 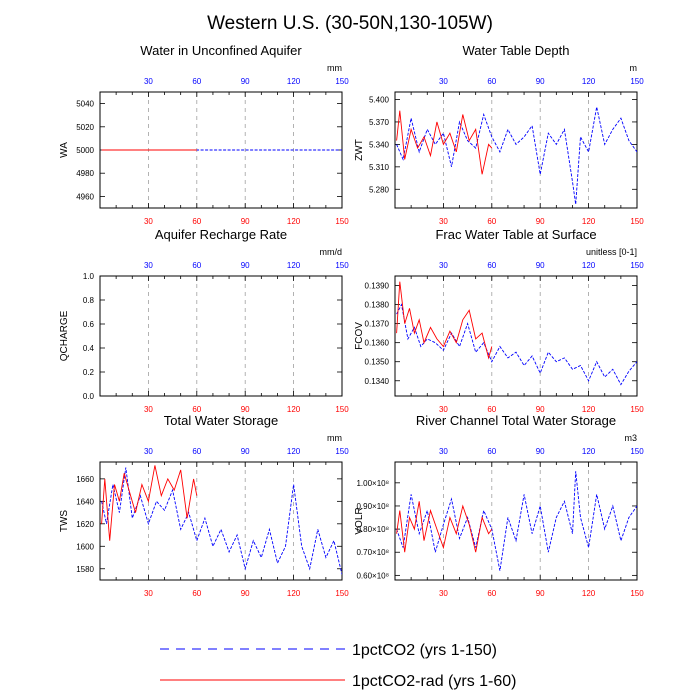 I want to click on y-tick-label: 0.1390, so click(x=377, y=286).